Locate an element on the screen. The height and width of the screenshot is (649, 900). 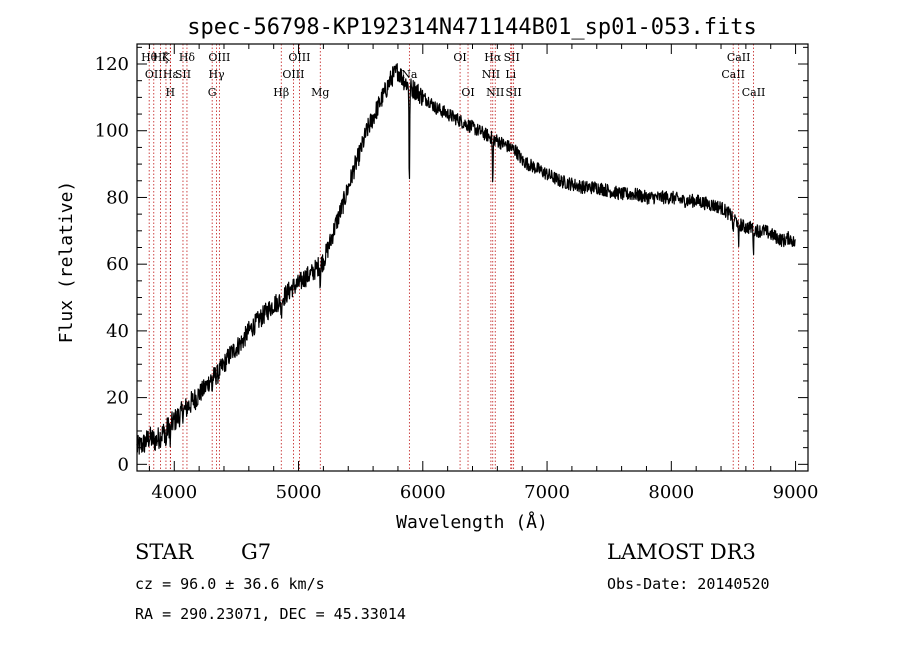
line-marker-label: Na is located at coordinates (409, 74).